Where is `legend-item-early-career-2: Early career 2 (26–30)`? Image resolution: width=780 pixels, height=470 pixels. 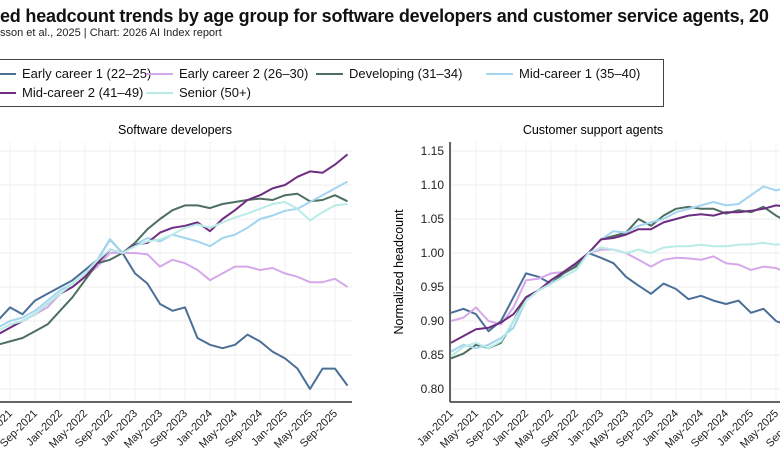
legend-item-early-career-2: Early career 2 (26–30) is located at coordinates (227, 73).